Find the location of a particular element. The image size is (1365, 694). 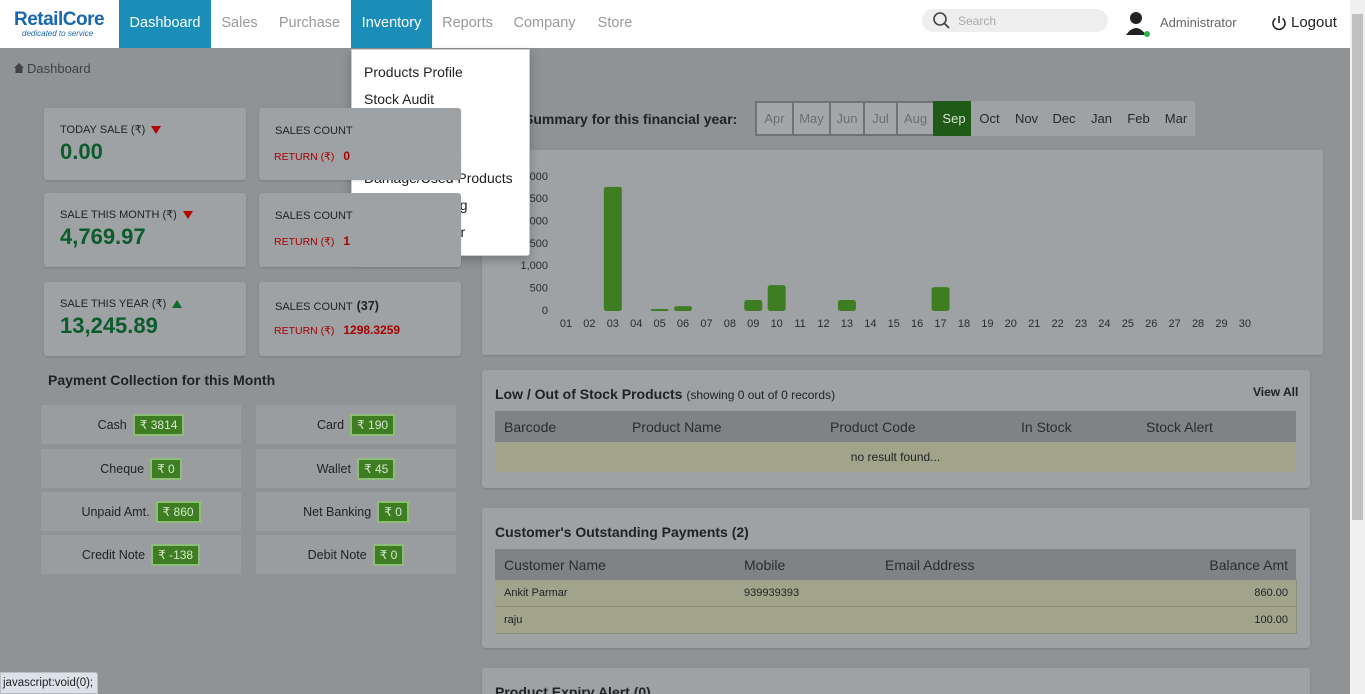

nav-item: Inventory is located at coordinates (391, 24).